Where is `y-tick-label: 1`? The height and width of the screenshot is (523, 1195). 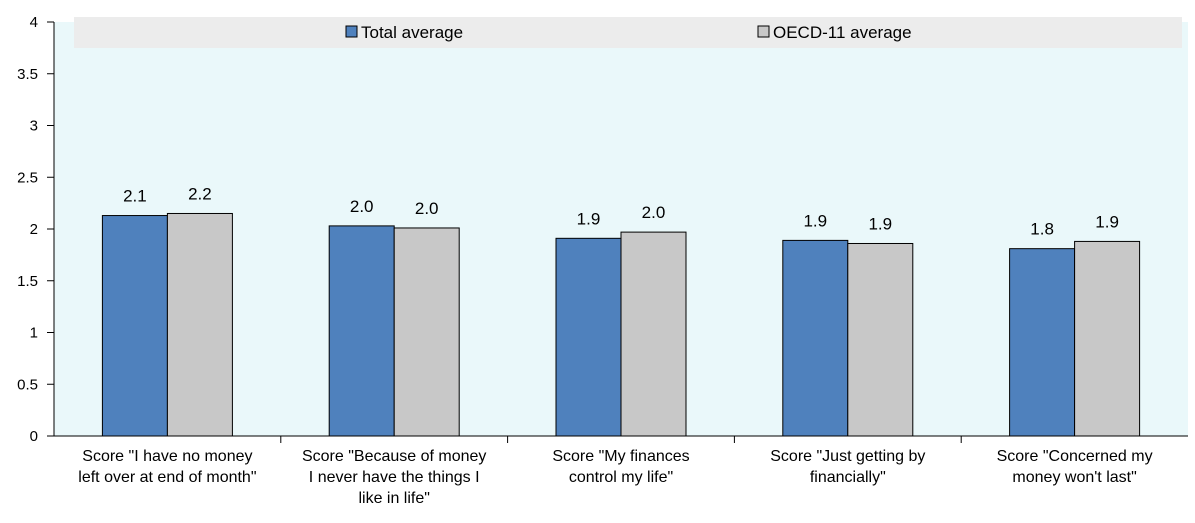 y-tick-label: 1 is located at coordinates (34, 333).